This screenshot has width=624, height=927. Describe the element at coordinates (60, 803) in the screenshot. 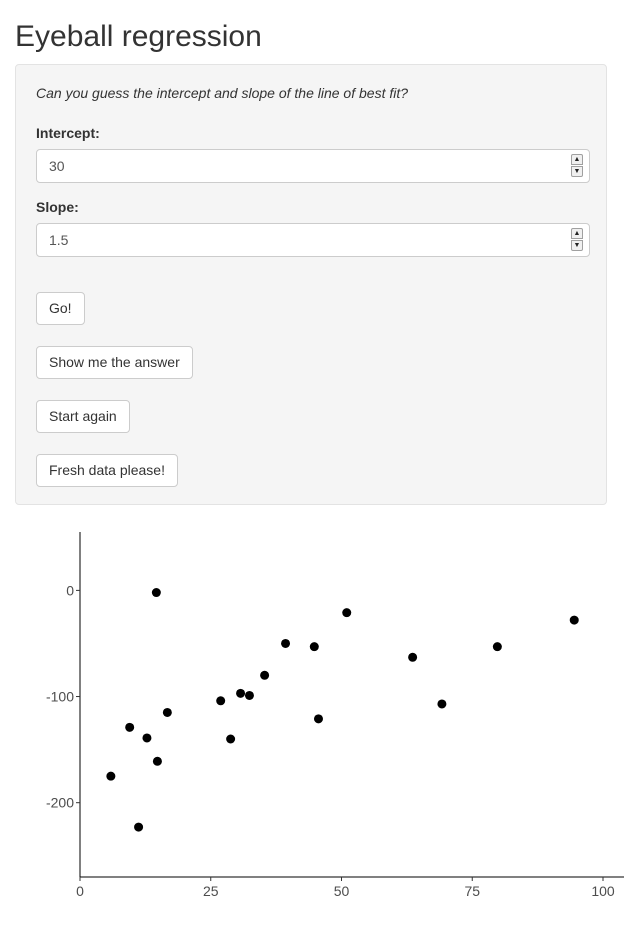

I see `y-tick-label: -200` at that location.